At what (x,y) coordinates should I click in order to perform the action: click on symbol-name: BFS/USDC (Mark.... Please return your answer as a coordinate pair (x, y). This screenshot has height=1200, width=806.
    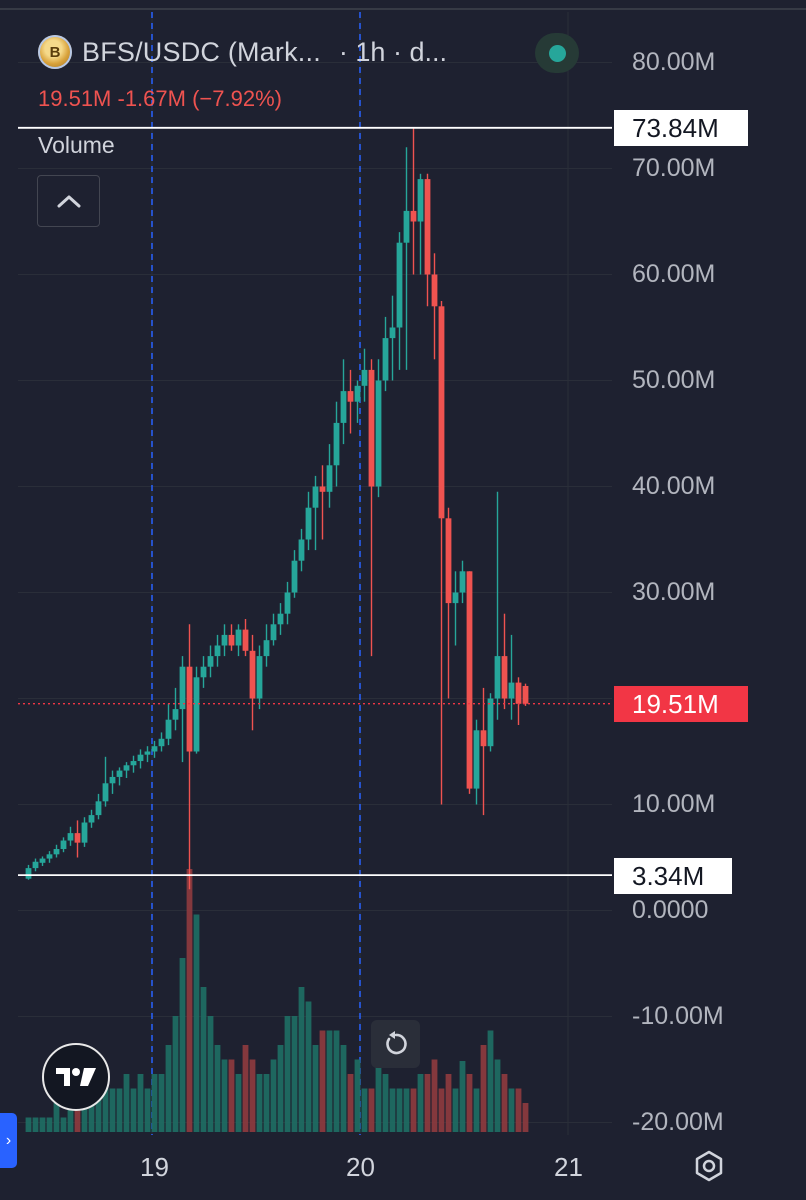
    Looking at the image, I should click on (201, 51).